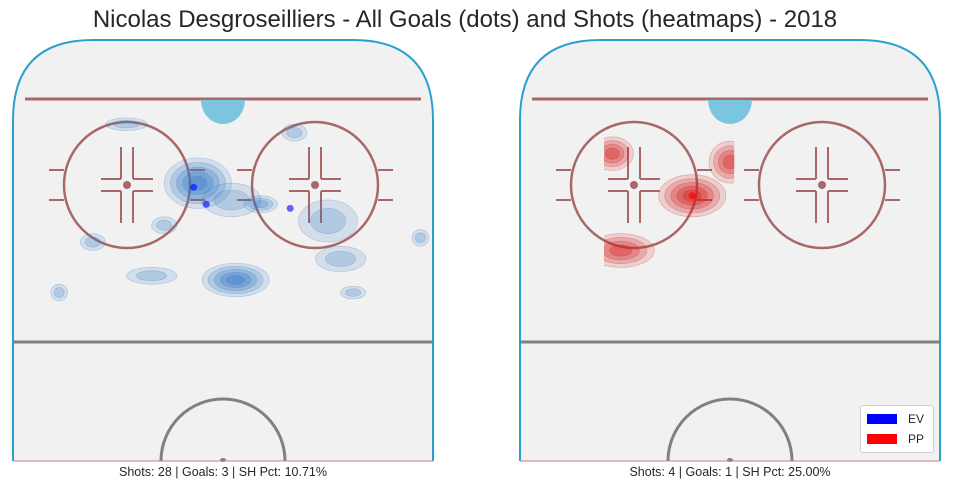 Image resolution: width=953 pixels, height=493 pixels. What do you see at coordinates (882, 439) in the screenshot?
I see `legend-swatch-pp` at bounding box center [882, 439].